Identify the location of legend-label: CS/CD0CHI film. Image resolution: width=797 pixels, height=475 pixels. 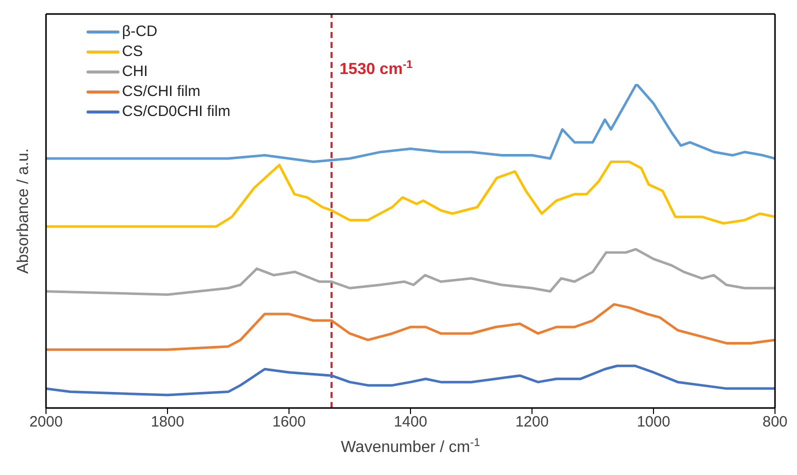
(176, 112).